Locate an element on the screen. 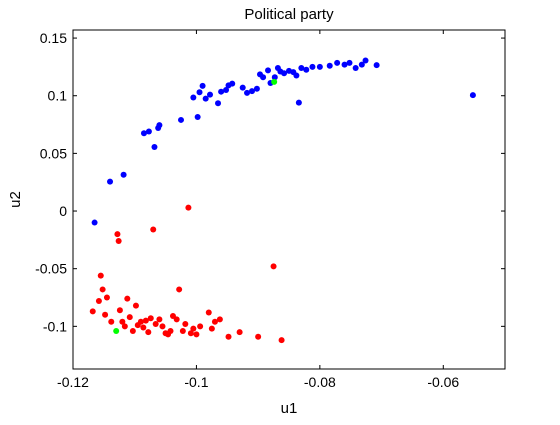  y-tick-label: -0.1 is located at coordinates (55, 326).